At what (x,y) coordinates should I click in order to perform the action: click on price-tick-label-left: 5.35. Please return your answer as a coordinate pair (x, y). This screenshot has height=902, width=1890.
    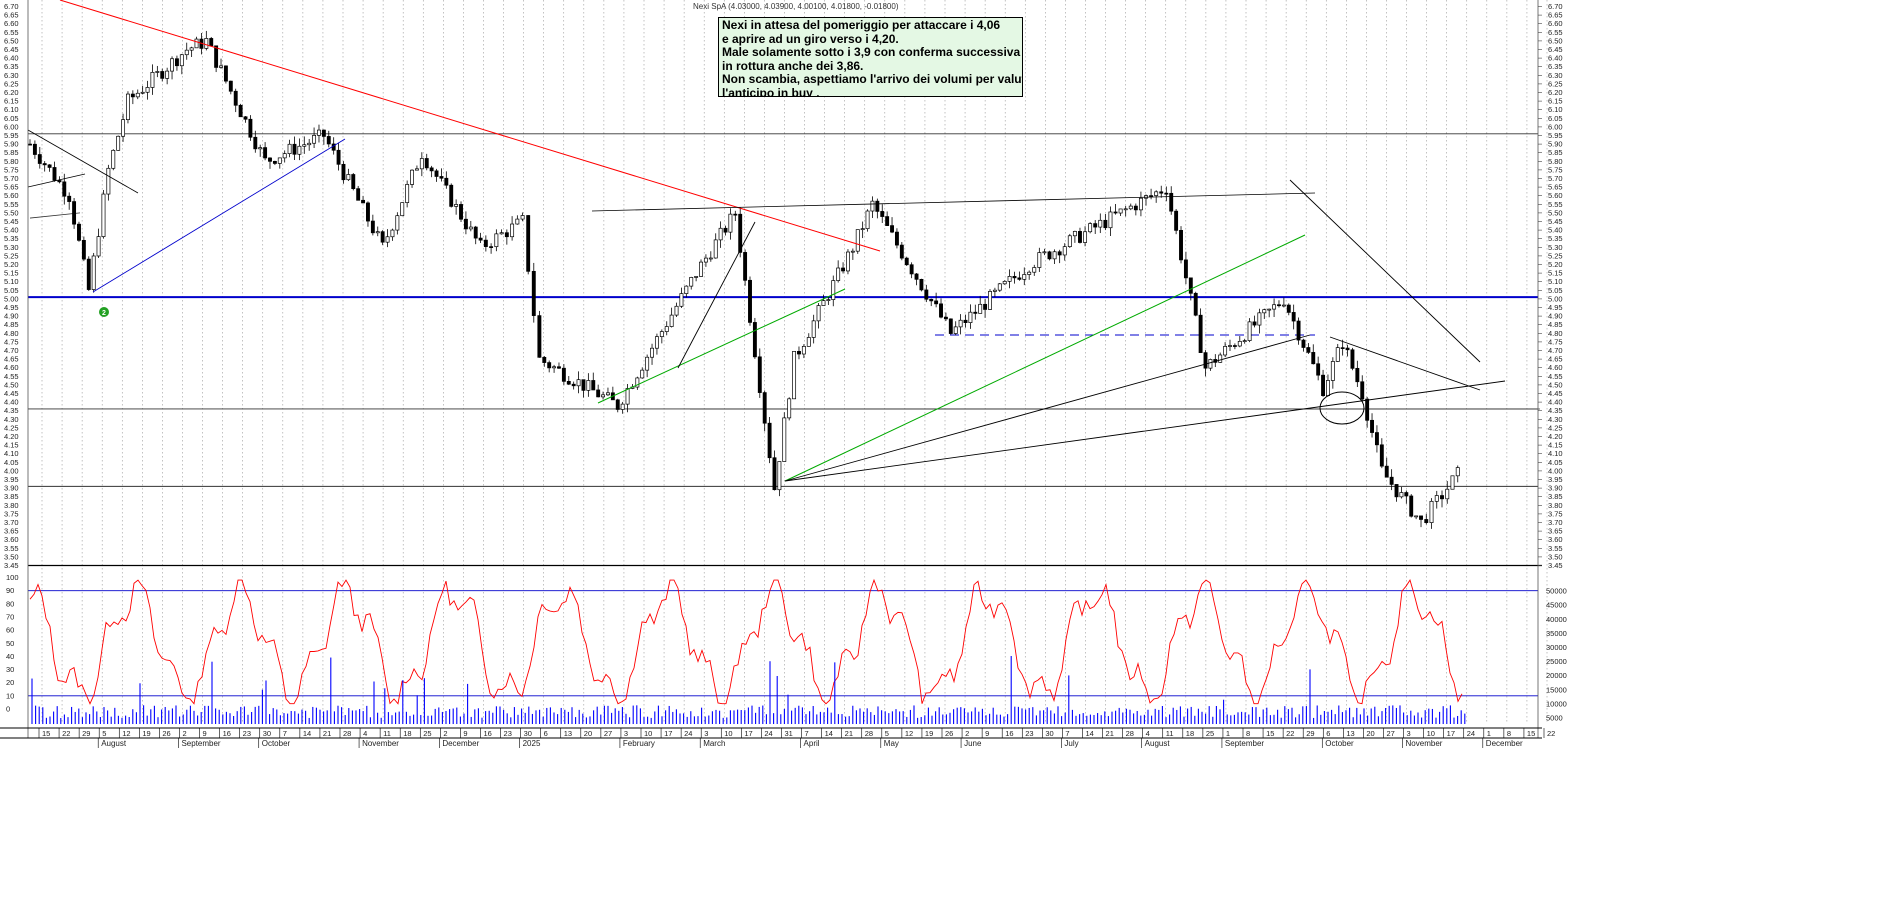
    Looking at the image, I should click on (11, 238).